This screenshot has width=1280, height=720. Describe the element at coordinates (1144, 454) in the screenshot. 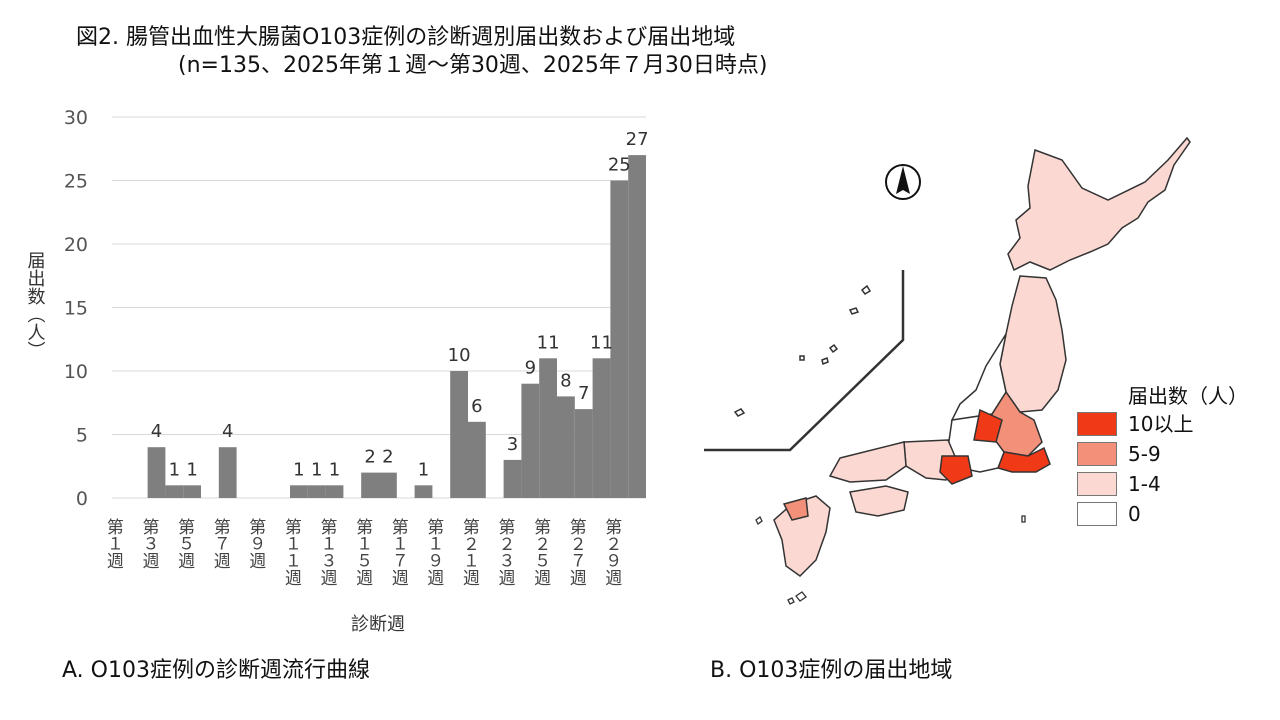

I see `legend-label: 5-9` at that location.